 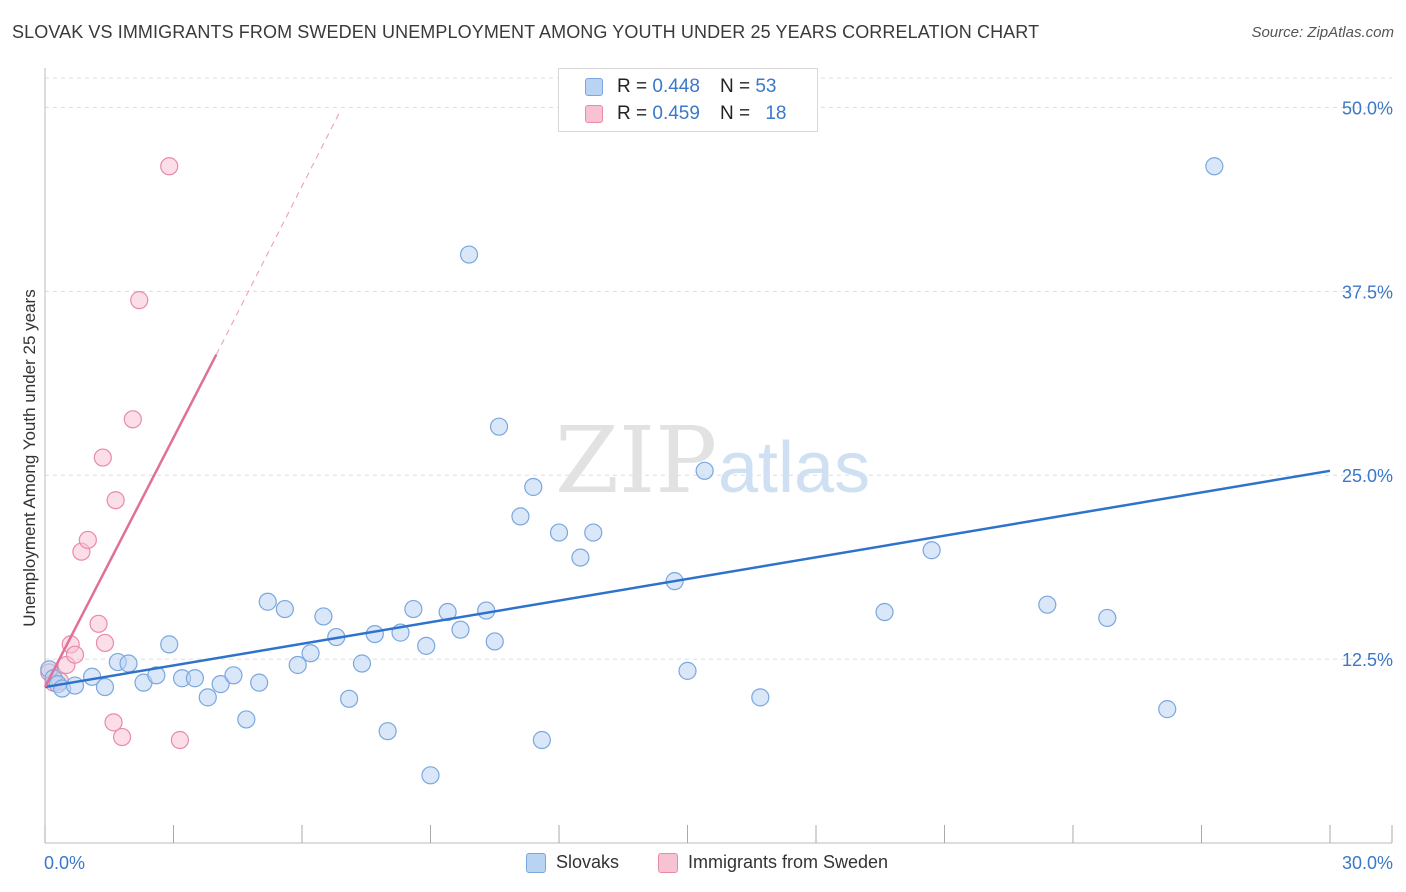 What do you see at coordinates (1367, 863) in the screenshot?
I see `x-tick-label-max: 30.0%` at bounding box center [1367, 863].